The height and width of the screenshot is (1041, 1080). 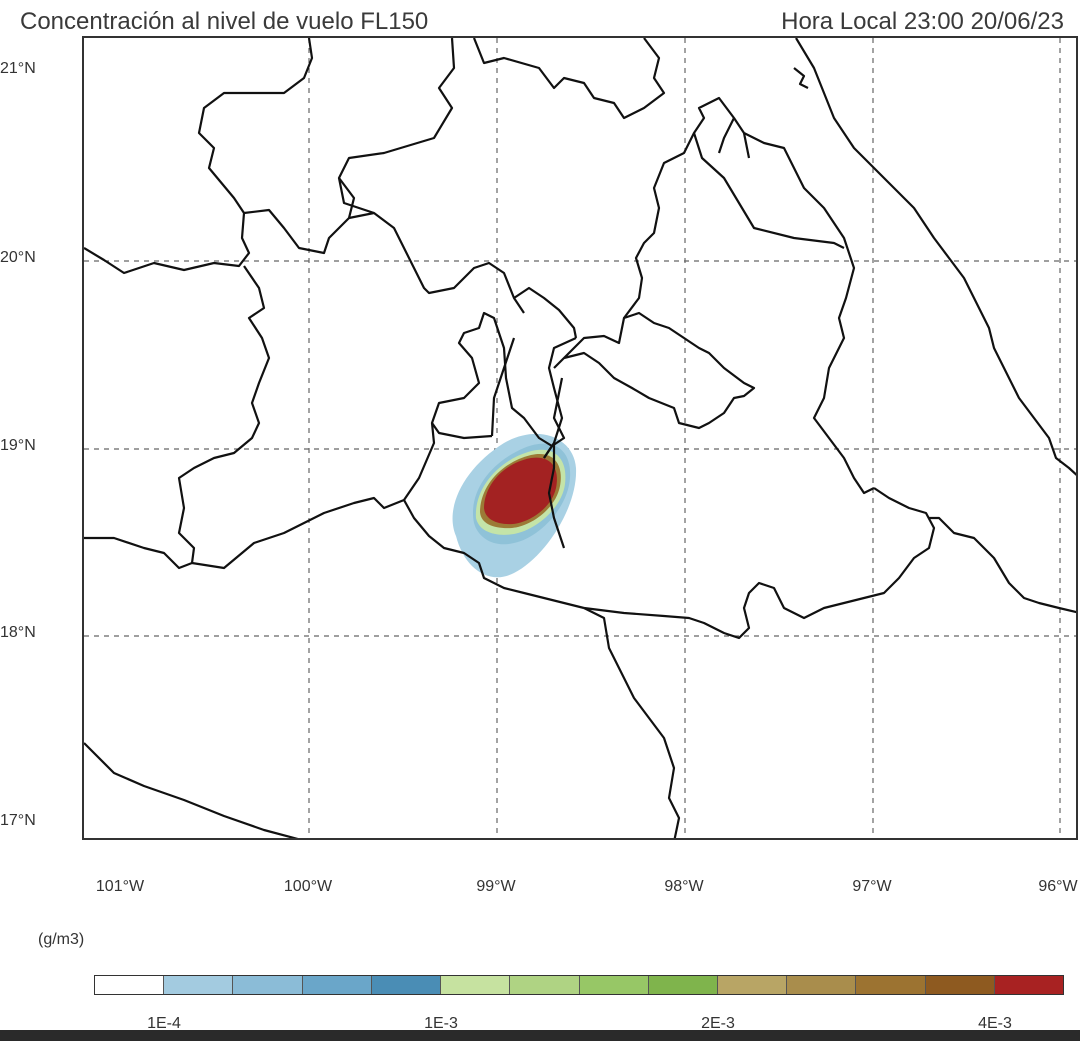 I want to click on timestamp: Hora Local 23:00 20/06/23, so click(x=922, y=21).